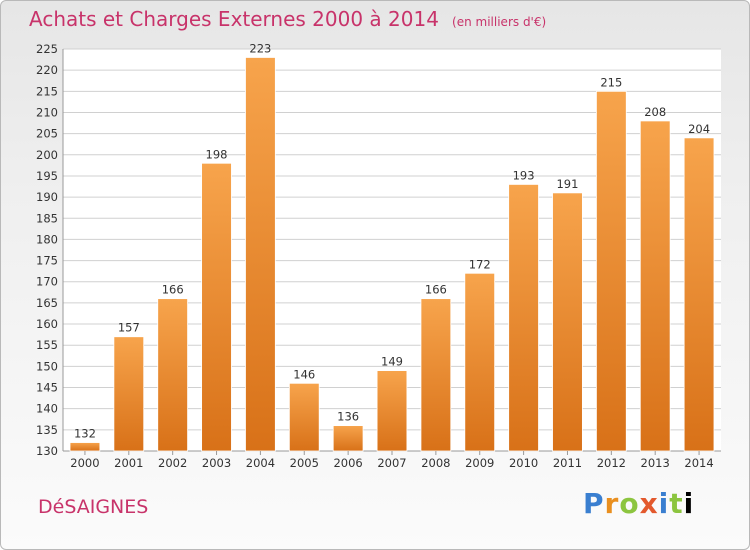 This screenshot has width=750, height=550. Describe the element at coordinates (523, 318) in the screenshot. I see `bar-2010` at that location.